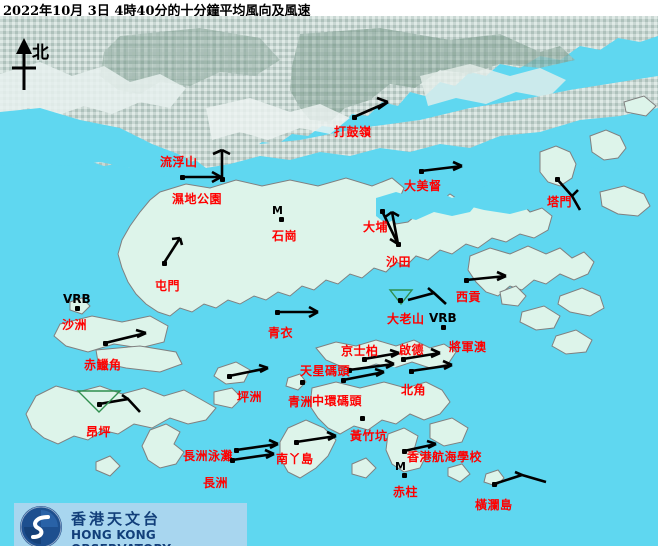  What do you see at coordinates (360, 351) in the screenshot?
I see `station-label: 京士柏` at bounding box center [360, 351].